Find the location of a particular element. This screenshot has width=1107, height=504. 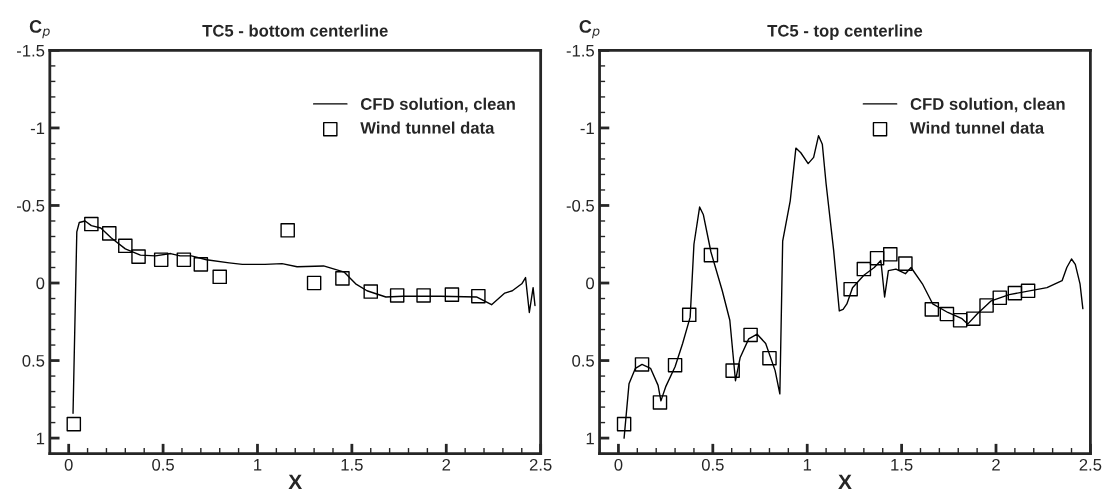

chart-title: TC5 - top centerline is located at coordinates (845, 32).